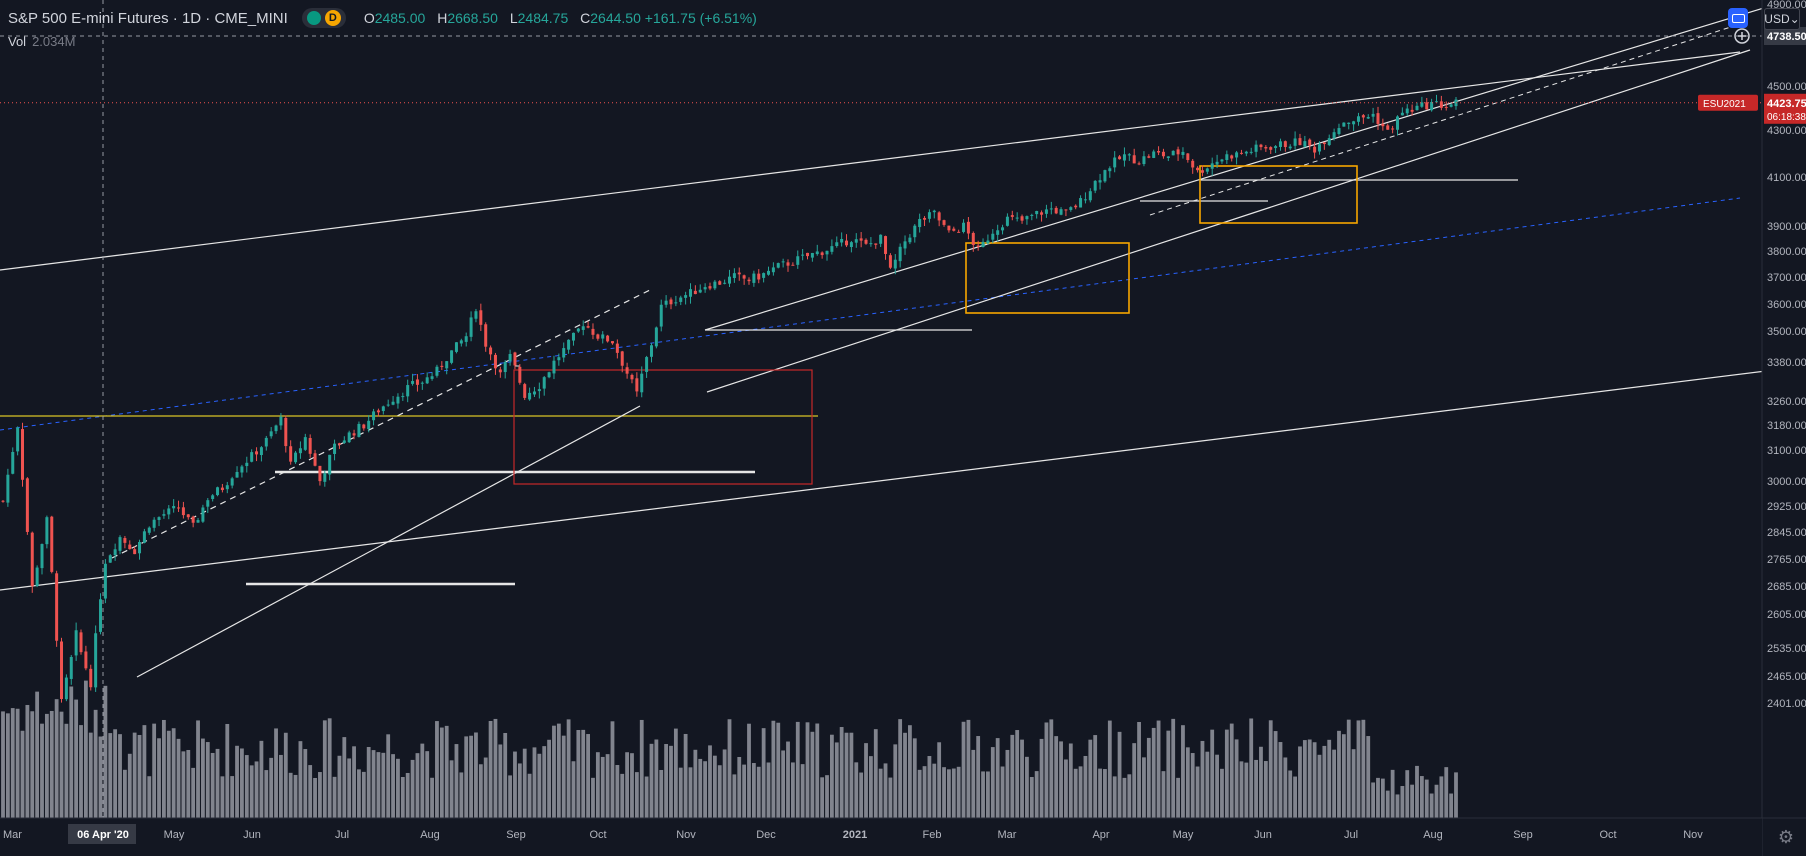 The height and width of the screenshot is (856, 1806). I want to click on last-price-tag, so click(1785, 108).